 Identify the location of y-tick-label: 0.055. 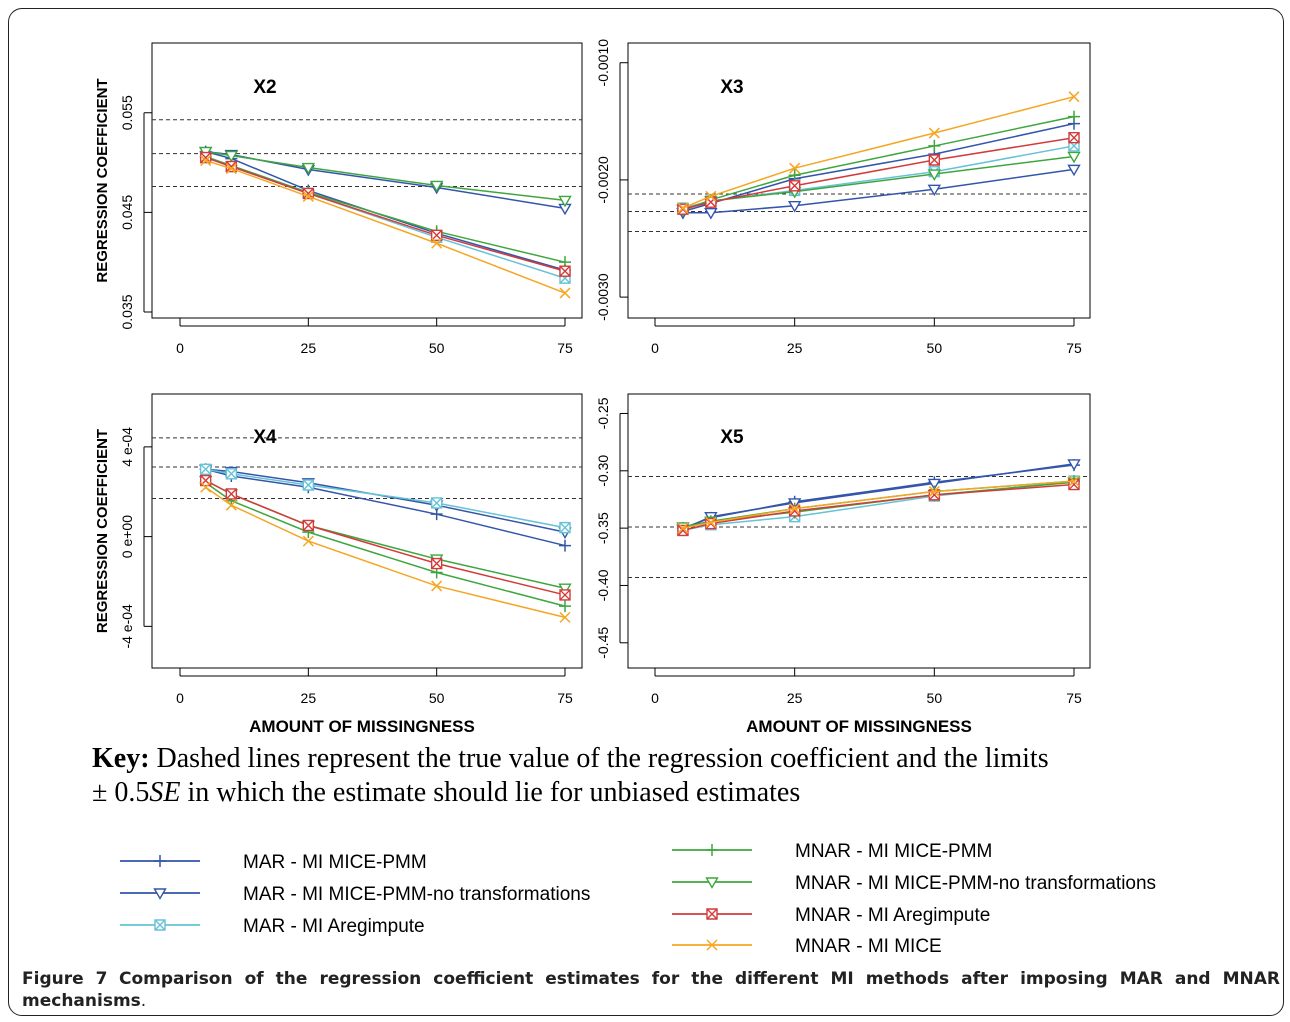
(127, 112).